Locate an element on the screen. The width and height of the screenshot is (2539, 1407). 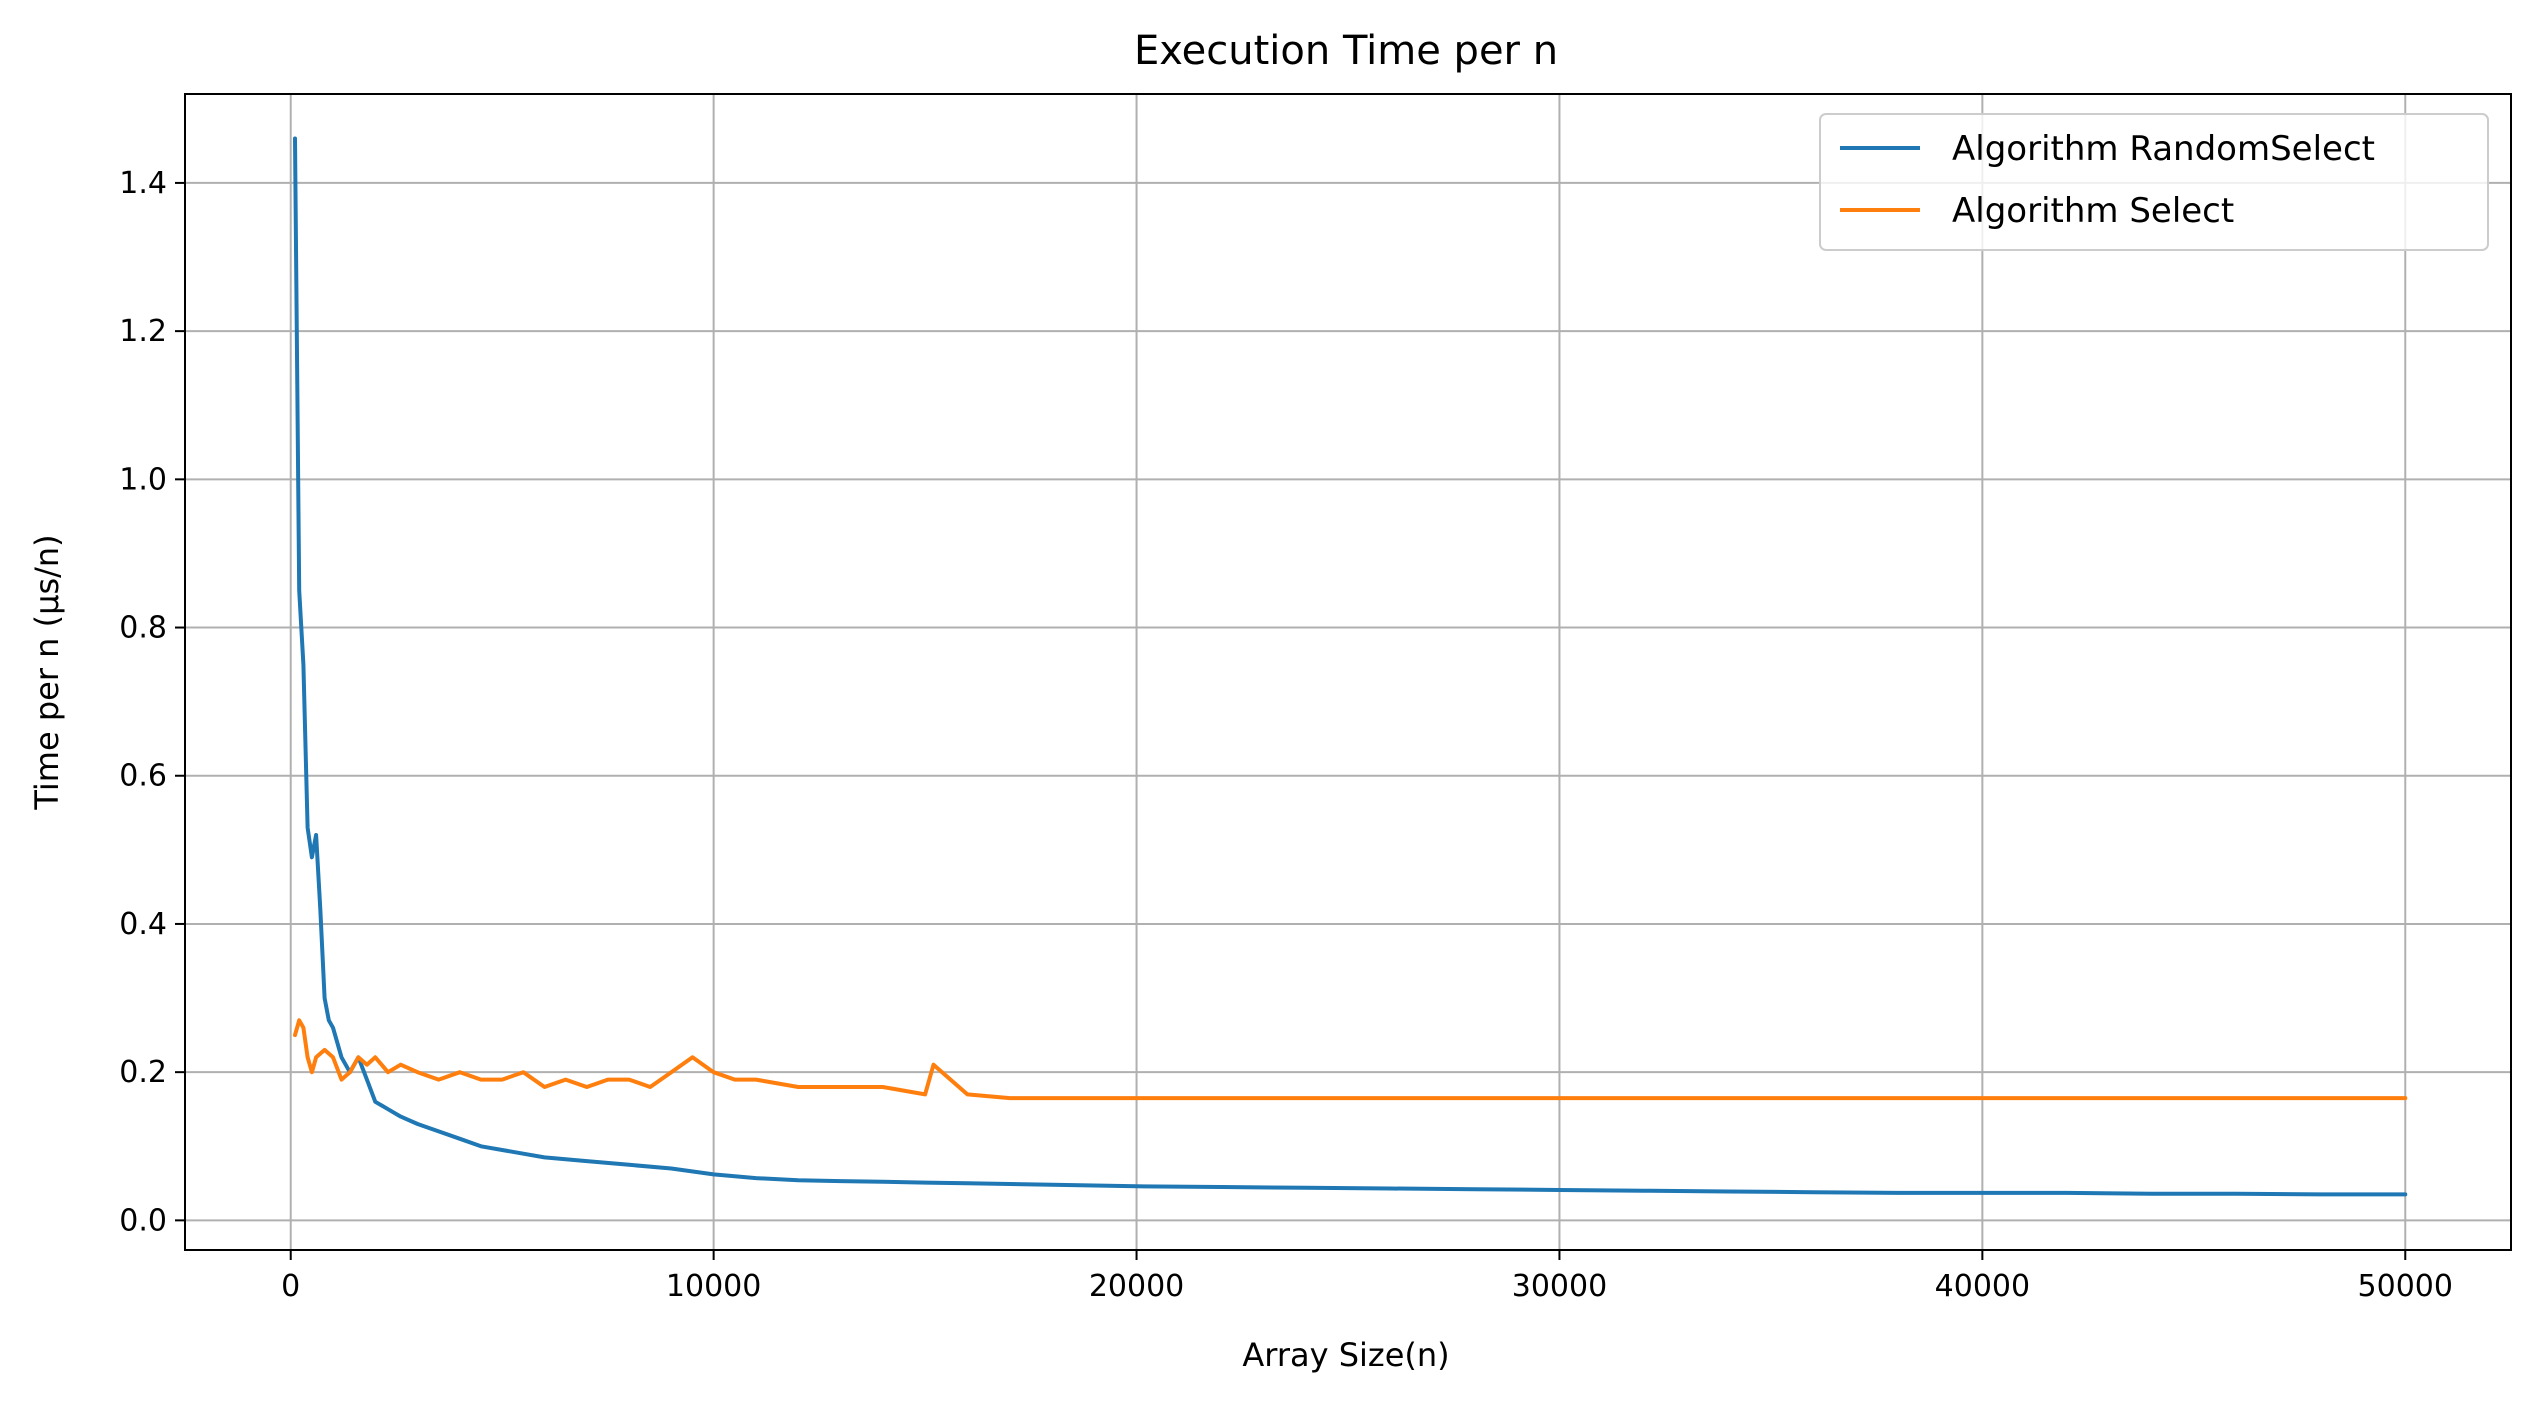
legend: Algorithm RandomSelect Algorithm Select is located at coordinates (2154, 182).